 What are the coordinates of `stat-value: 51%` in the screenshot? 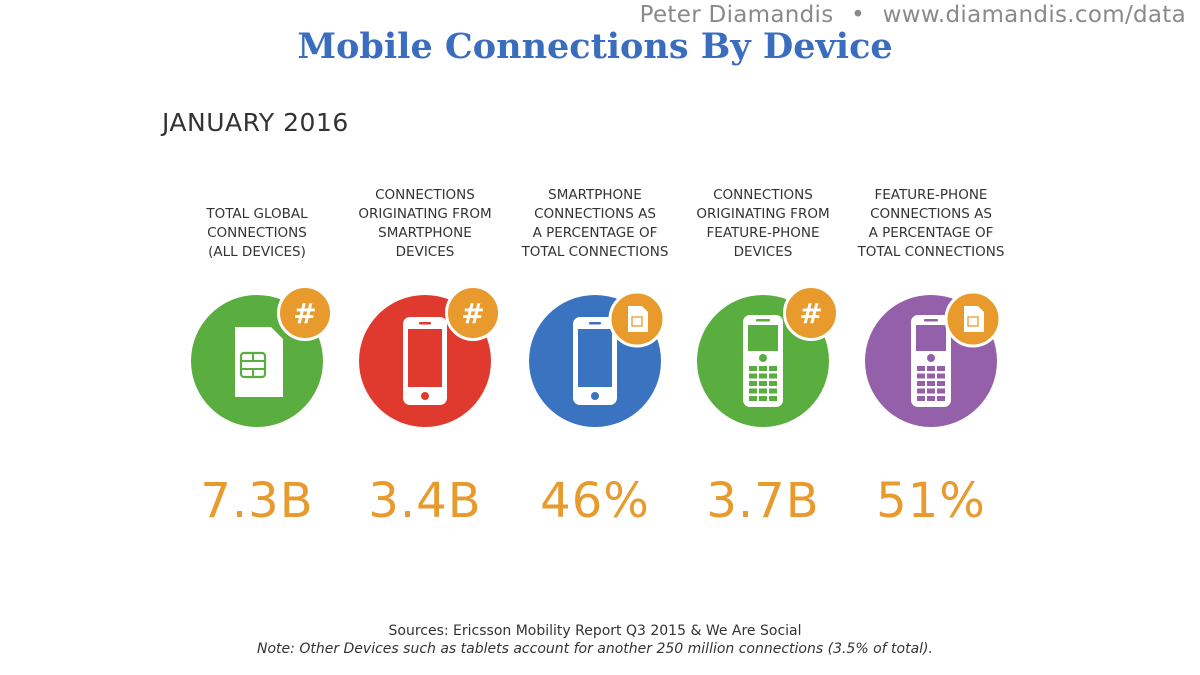 It's located at (931, 501).